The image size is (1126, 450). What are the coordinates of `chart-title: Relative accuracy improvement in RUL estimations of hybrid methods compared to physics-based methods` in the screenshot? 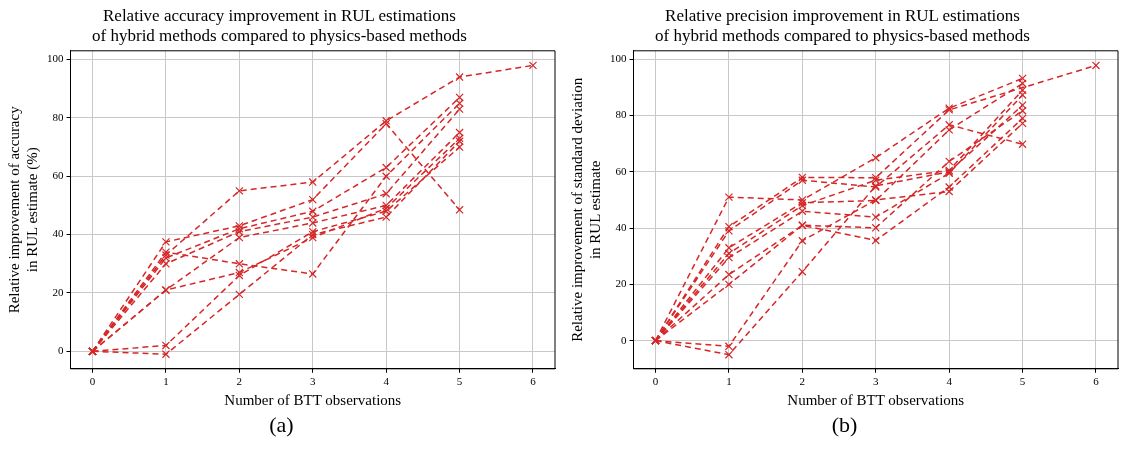 It's located at (279, 25).